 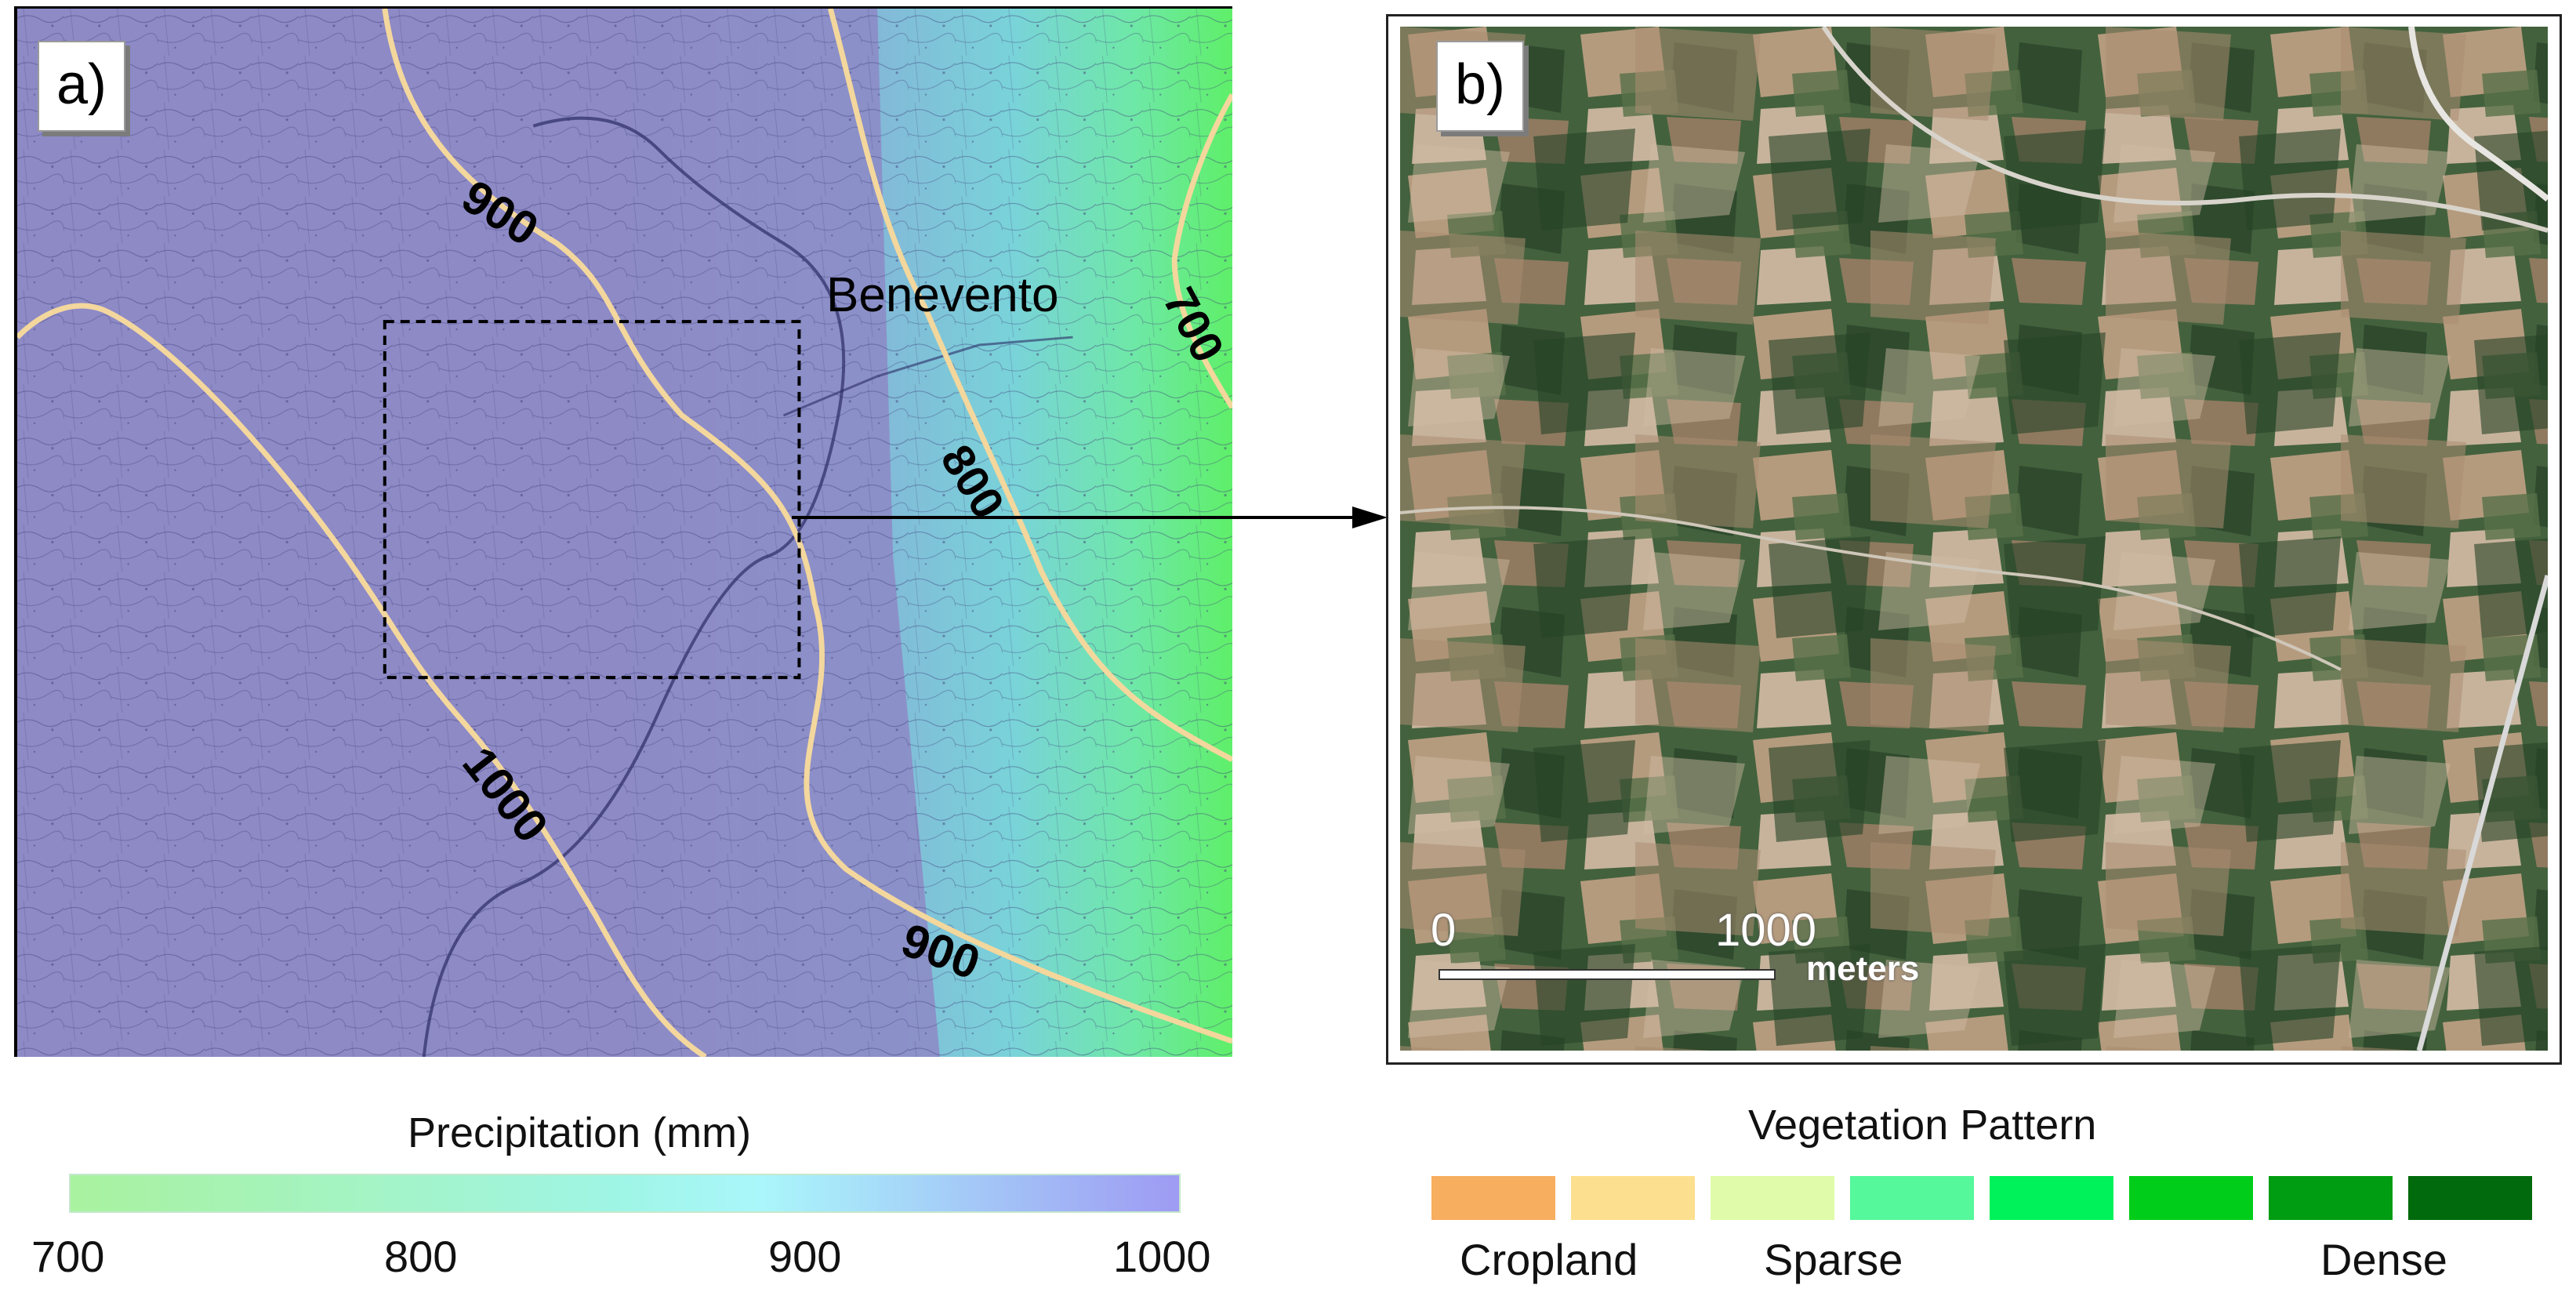 I want to click on panel-b-label: b), so click(x=1480, y=86).